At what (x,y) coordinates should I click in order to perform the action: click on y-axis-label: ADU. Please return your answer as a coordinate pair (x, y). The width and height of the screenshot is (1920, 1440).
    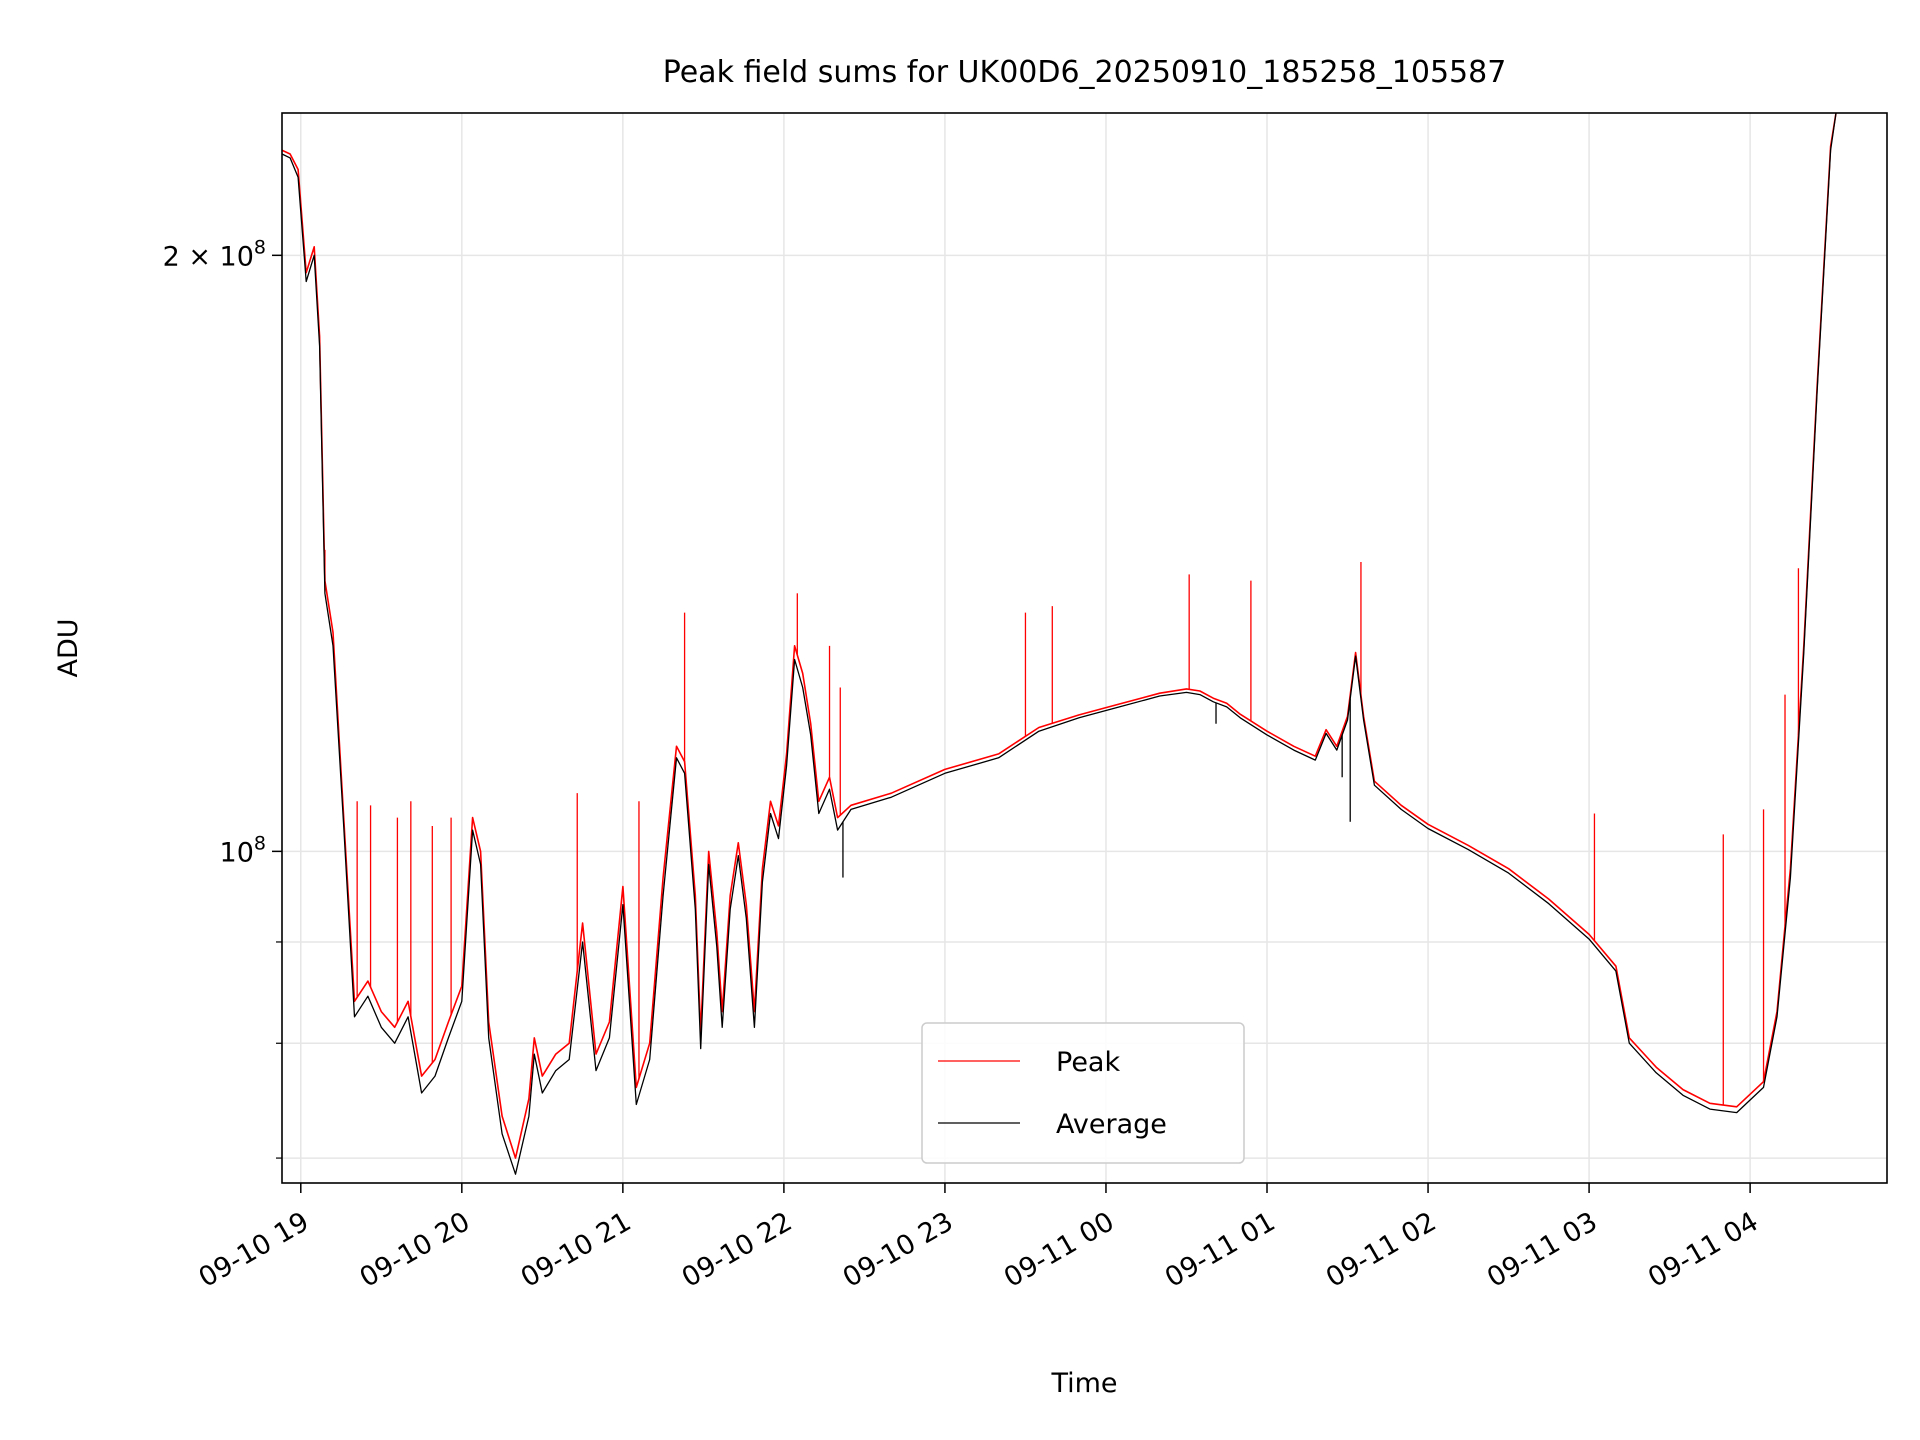
    Looking at the image, I should click on (68, 647).